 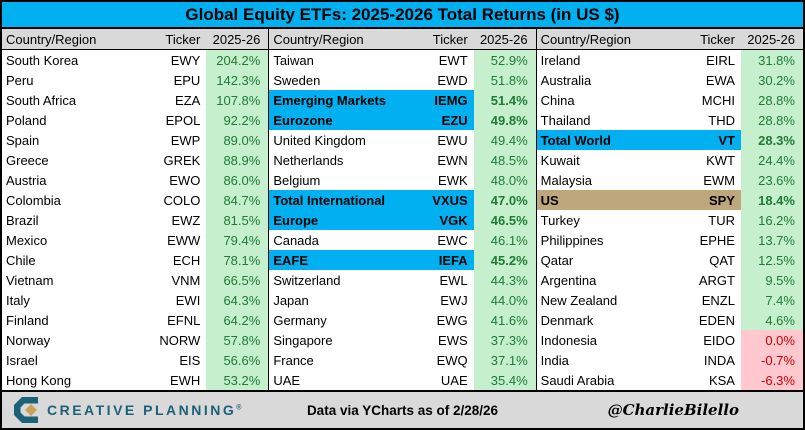 What do you see at coordinates (577, 380) in the screenshot?
I see `country-cell: Saudi Arabia` at bounding box center [577, 380].